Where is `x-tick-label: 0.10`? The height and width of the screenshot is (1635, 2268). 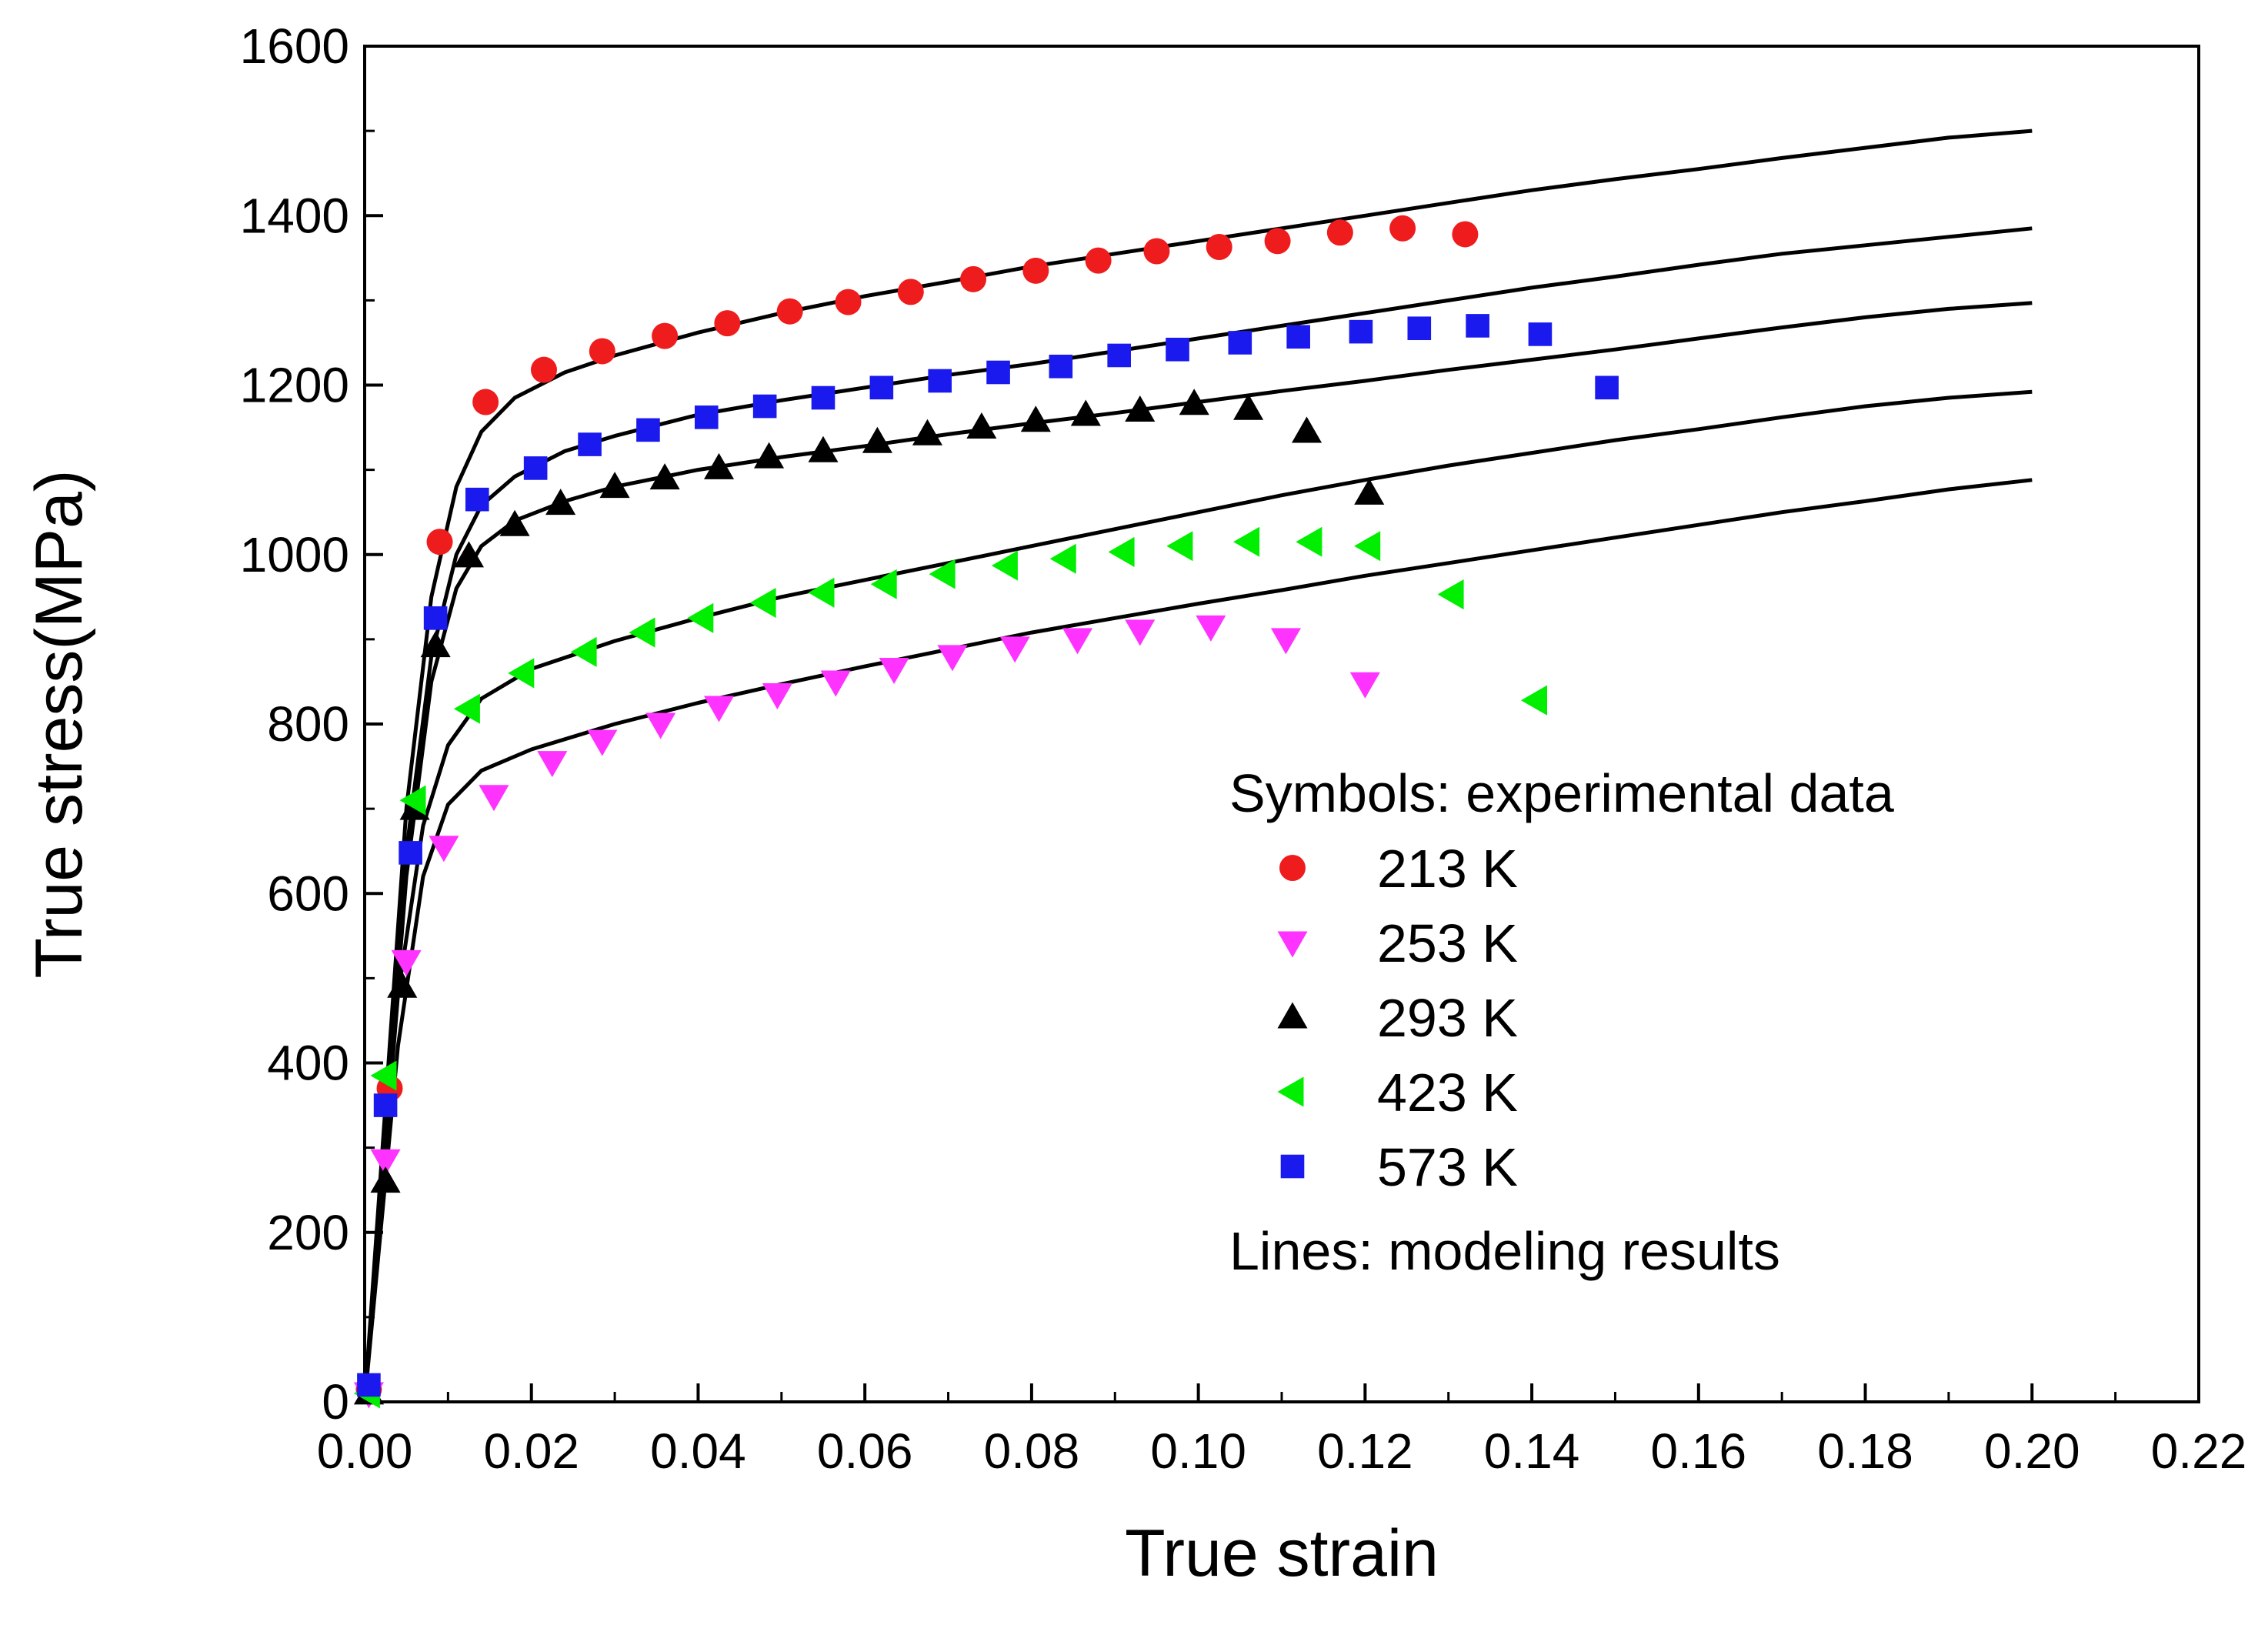 x-tick-label: 0.10 is located at coordinates (1198, 1451).